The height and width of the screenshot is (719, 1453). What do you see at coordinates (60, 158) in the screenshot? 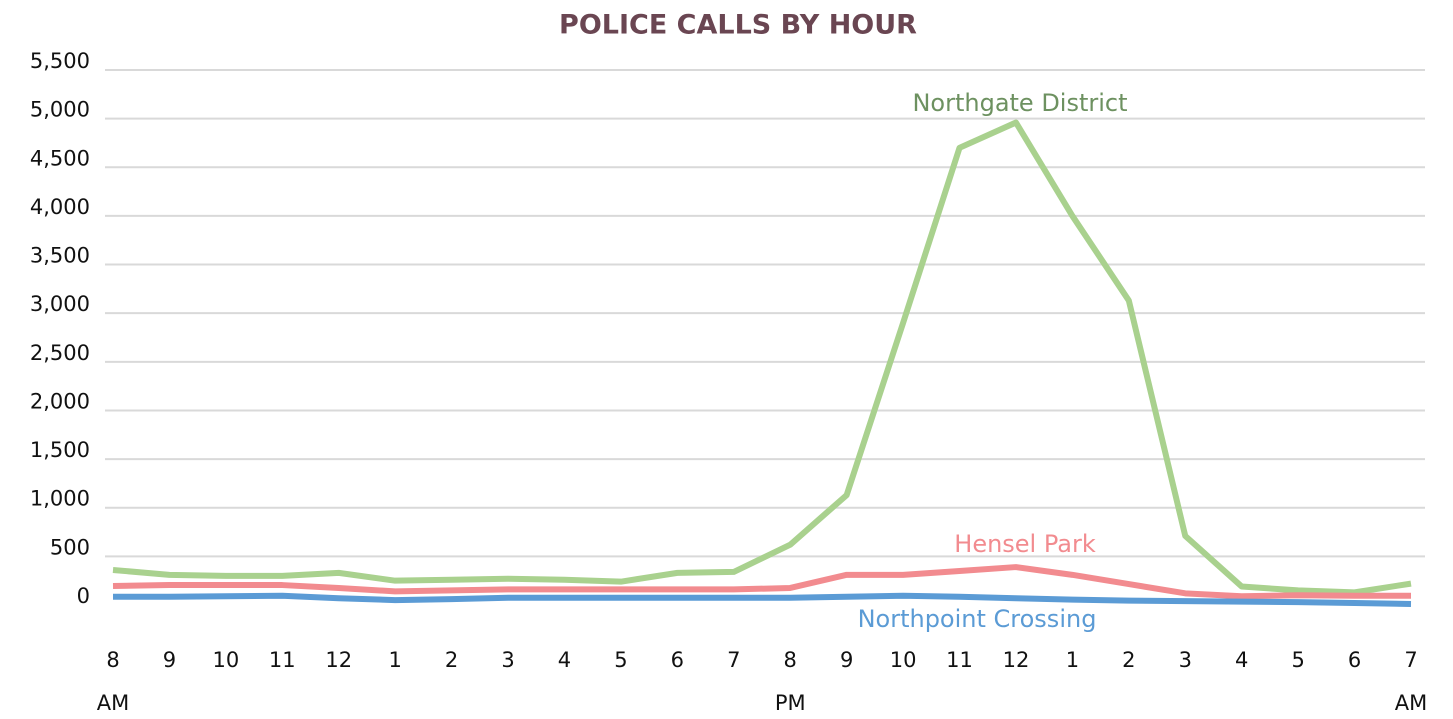
I see `y-tick-label: 4,500` at bounding box center [60, 158].